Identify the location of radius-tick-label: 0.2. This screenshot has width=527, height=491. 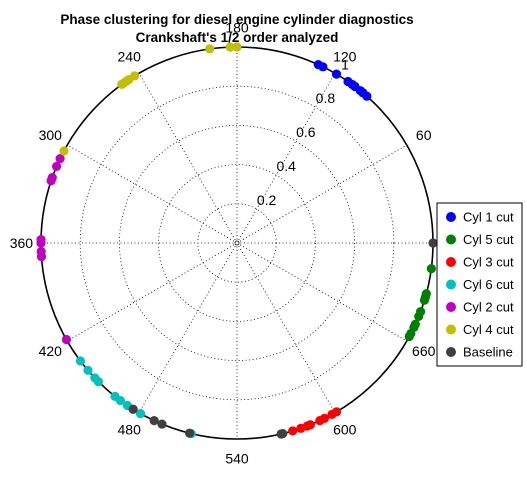
(267, 200).